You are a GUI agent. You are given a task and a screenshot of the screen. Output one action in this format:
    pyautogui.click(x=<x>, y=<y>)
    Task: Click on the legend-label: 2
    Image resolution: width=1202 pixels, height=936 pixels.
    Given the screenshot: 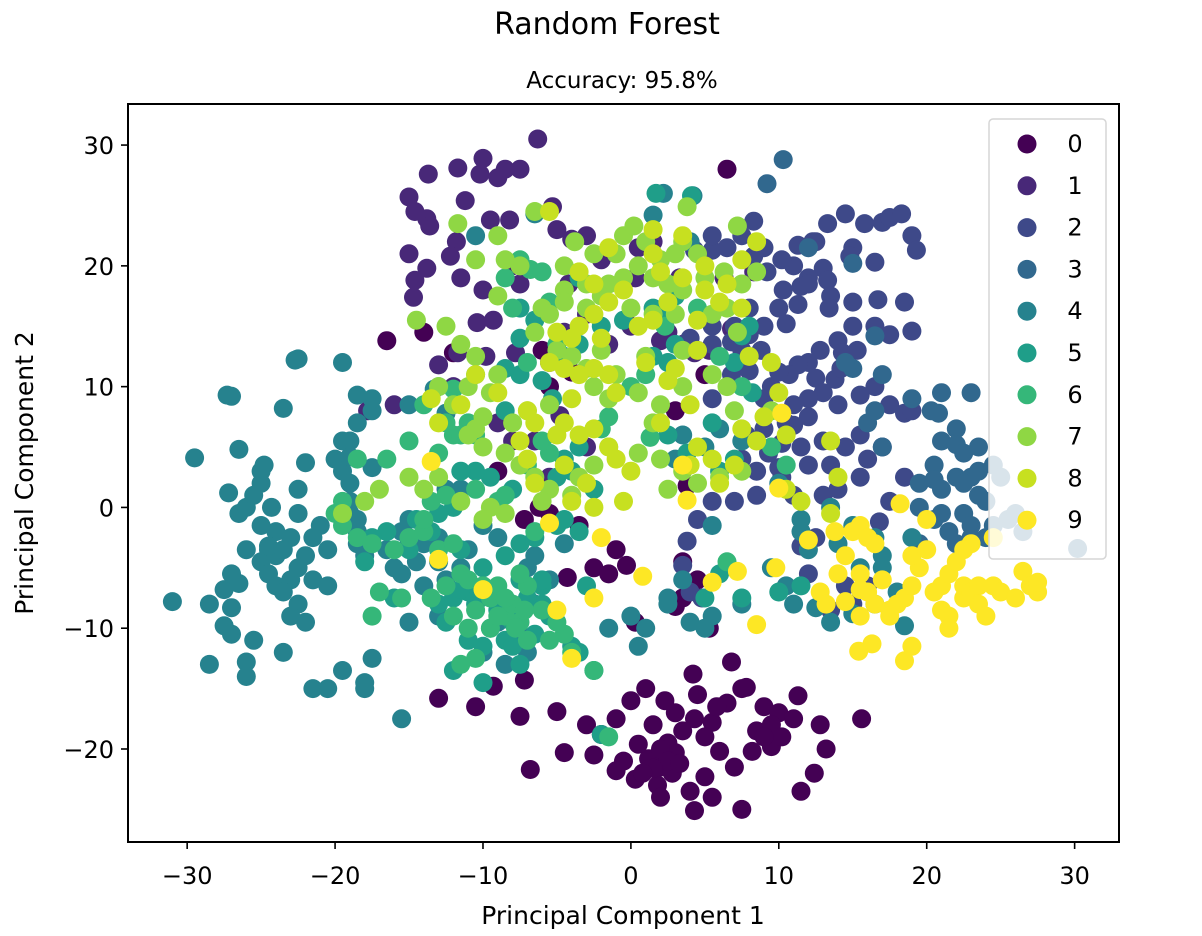 What is the action you would take?
    pyautogui.click(x=1074, y=228)
    